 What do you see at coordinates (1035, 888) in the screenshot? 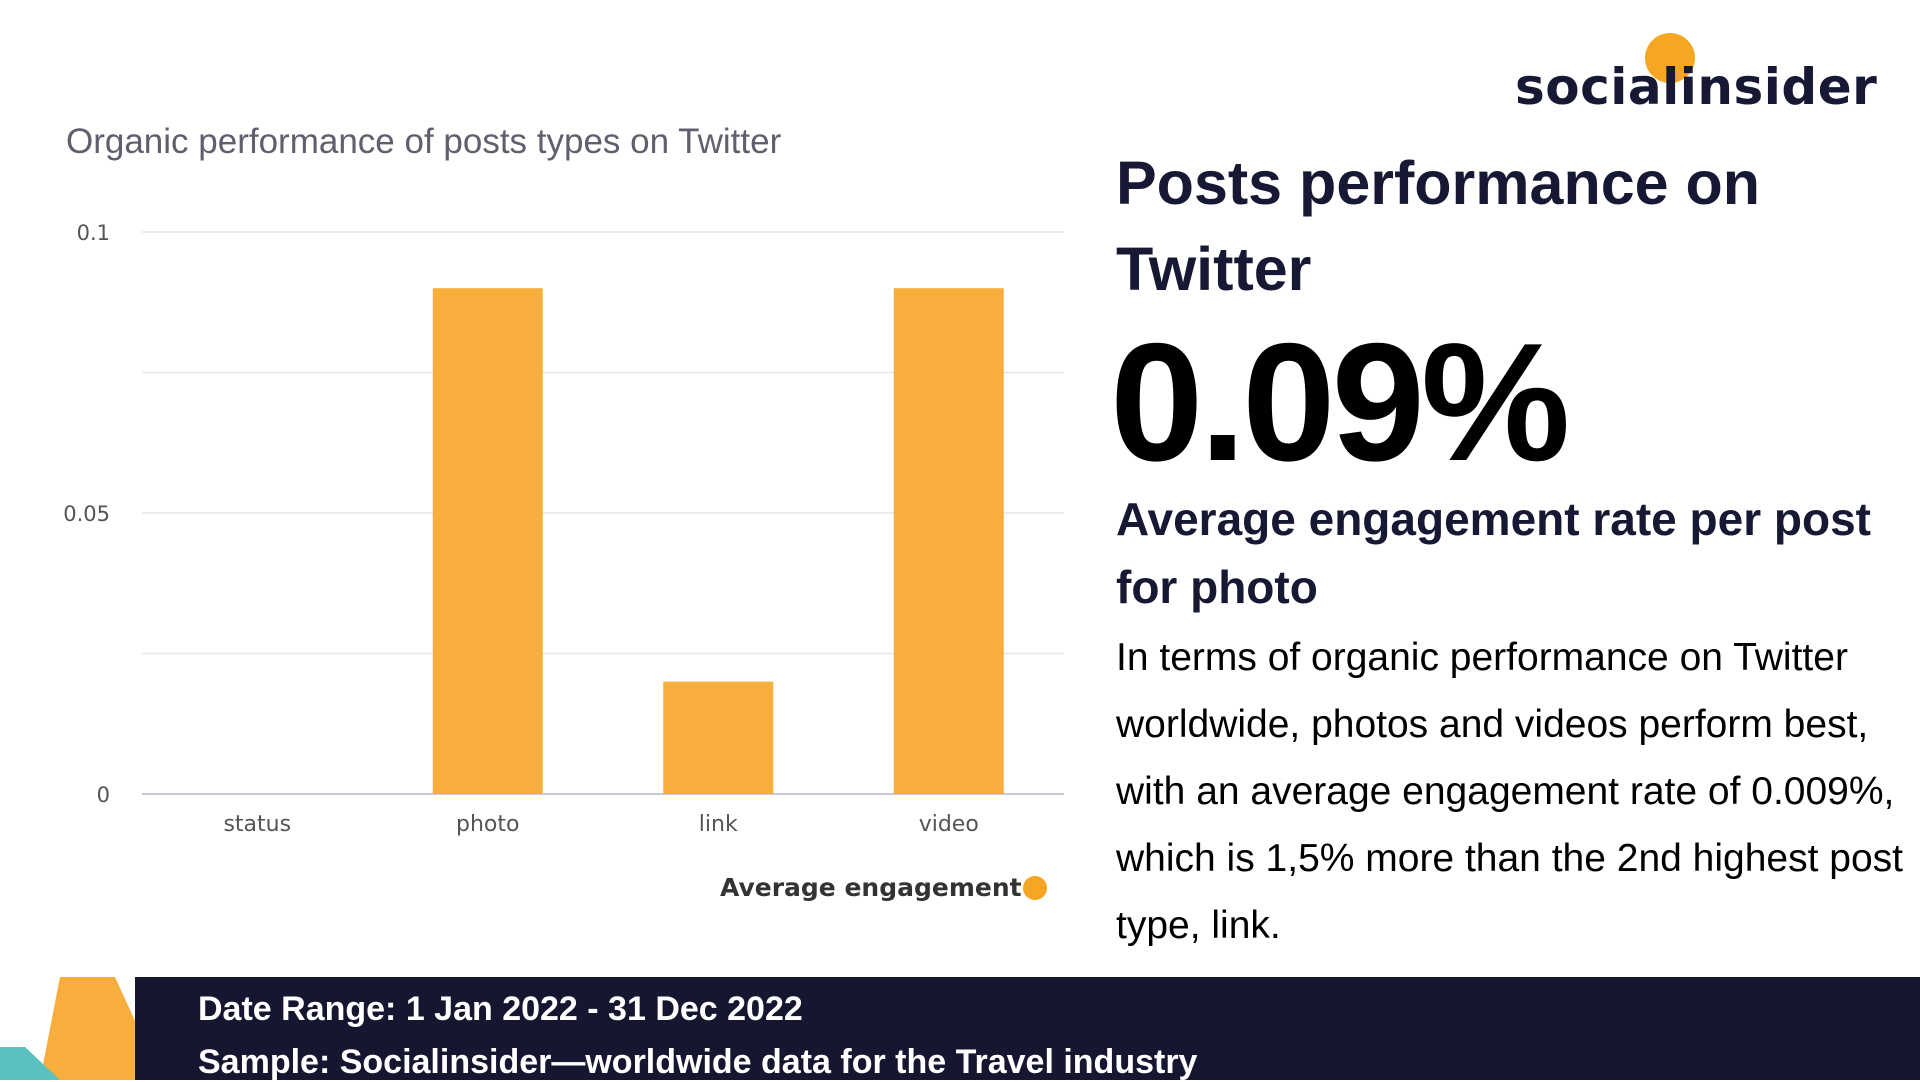
I see `legend-swatch` at bounding box center [1035, 888].